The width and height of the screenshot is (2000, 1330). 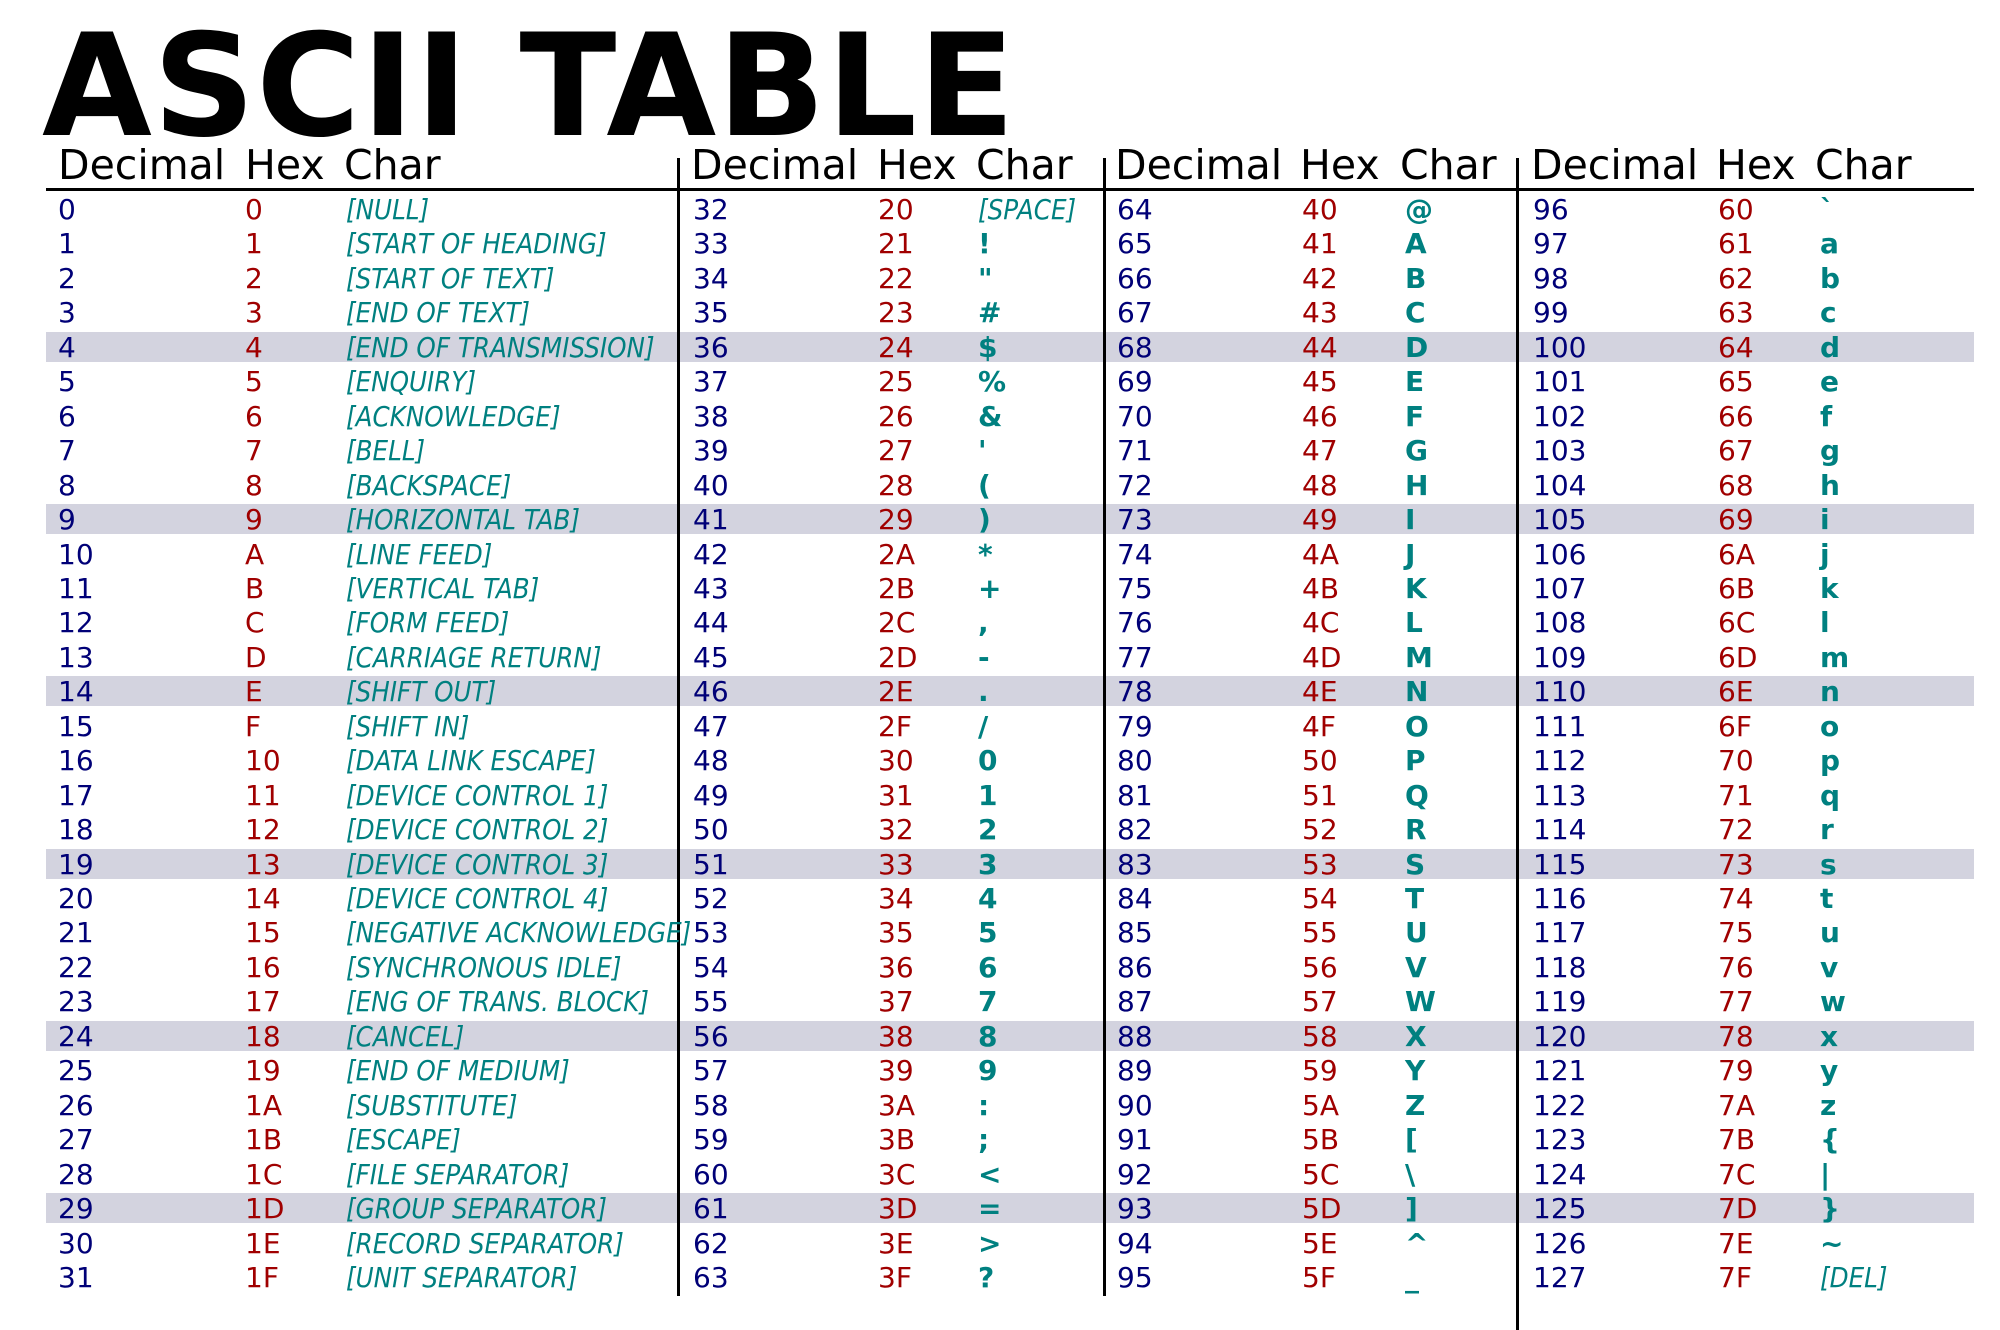 What do you see at coordinates (711, 1036) in the screenshot?
I see `decimal-value: 56` at bounding box center [711, 1036].